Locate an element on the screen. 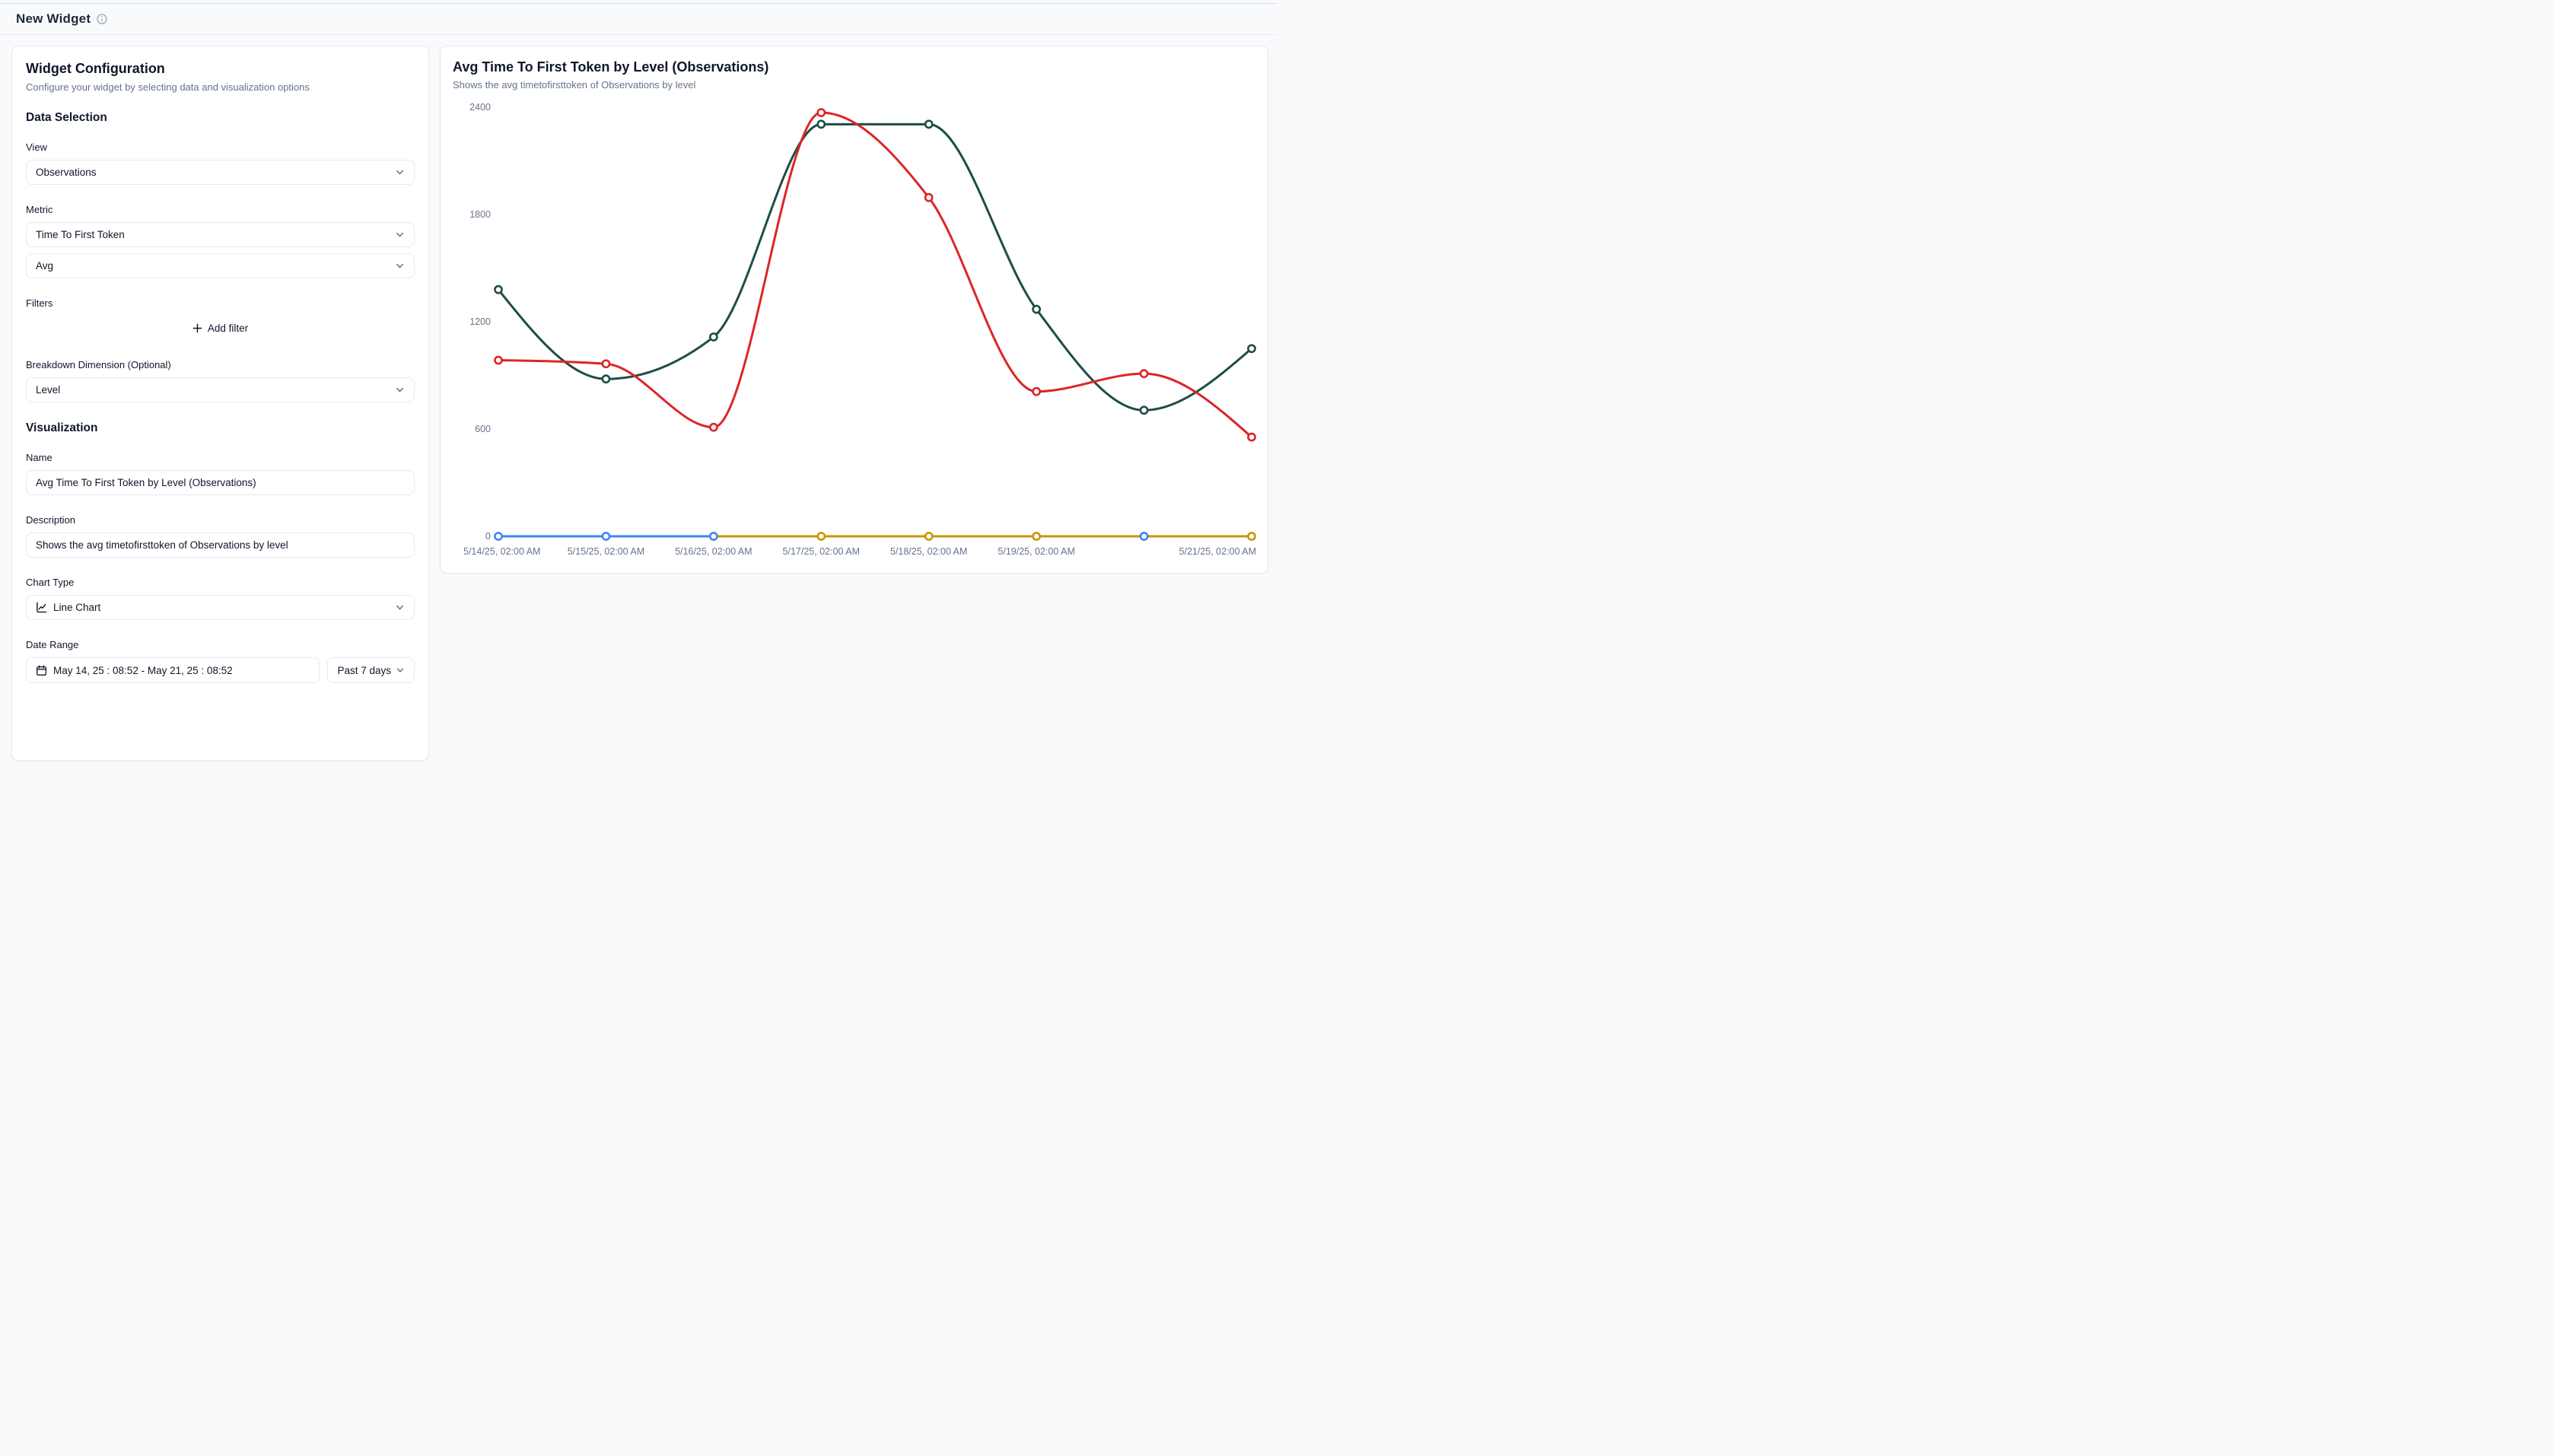 The image size is (2555, 1456). x-axis-label: 5/21/25, 02:00 AM is located at coordinates (1217, 551).